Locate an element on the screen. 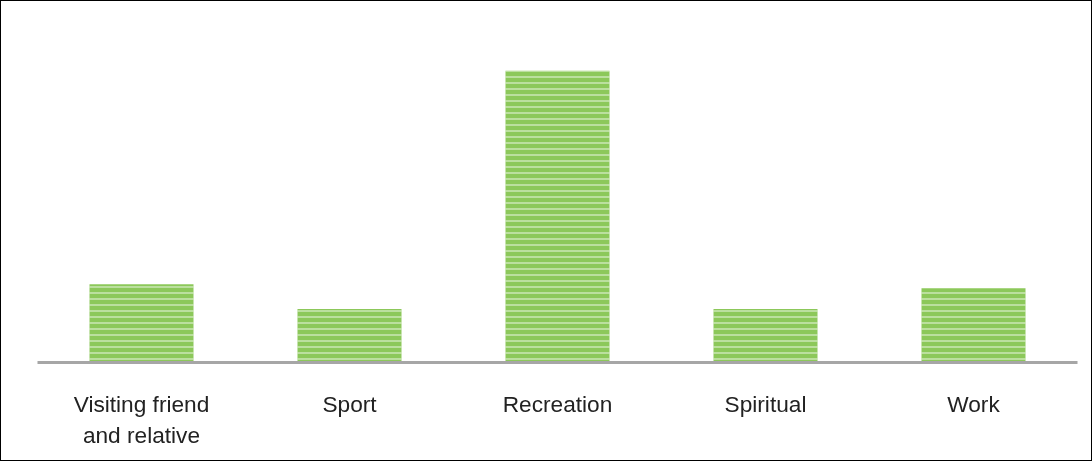 Image resolution: width=1092 pixels, height=461 pixels. x-tick-label: Recreation is located at coordinates (557, 403).